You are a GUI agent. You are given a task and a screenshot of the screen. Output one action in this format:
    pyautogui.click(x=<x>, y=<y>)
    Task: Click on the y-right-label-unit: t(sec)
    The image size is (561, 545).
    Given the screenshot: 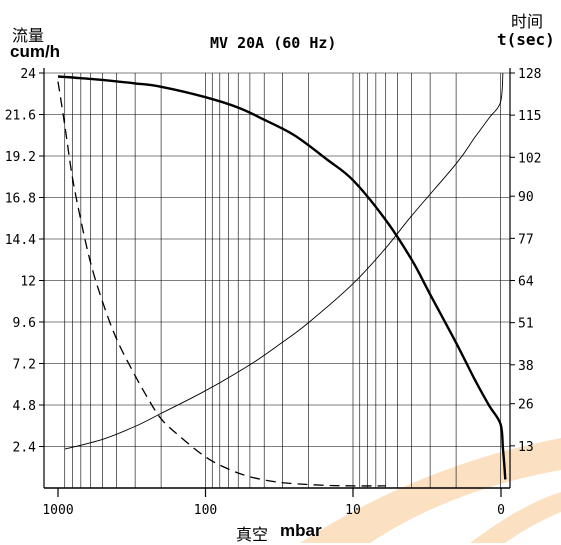 What is the action you would take?
    pyautogui.click(x=526, y=39)
    